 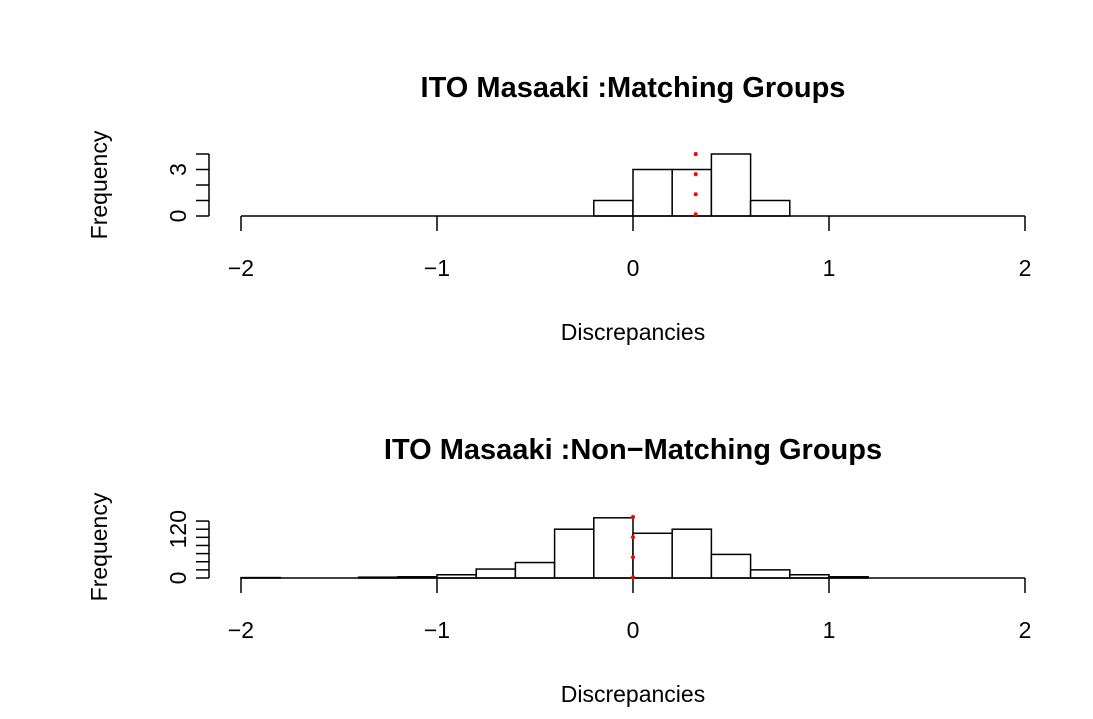 What do you see at coordinates (178, 169) in the screenshot?
I see `y-tick-label: 3` at bounding box center [178, 169].